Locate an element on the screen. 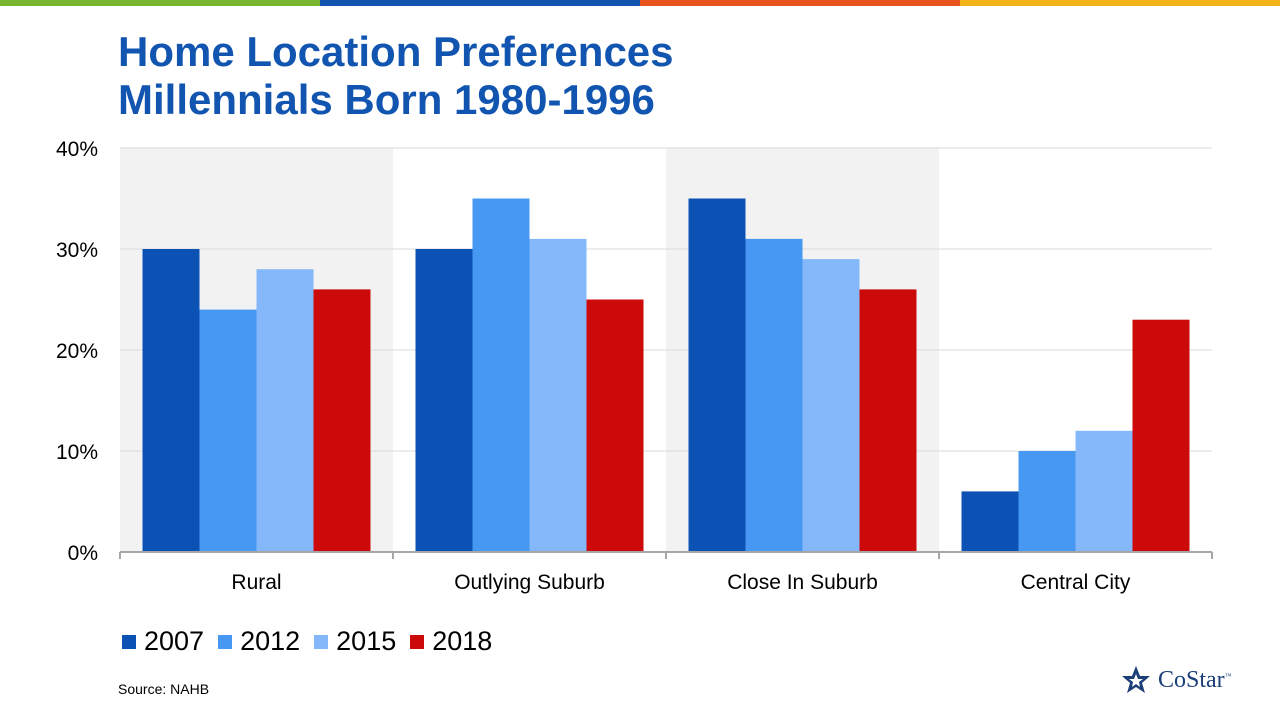 This screenshot has height=720, width=1280. chart-legend: 2007 2012 2015 2018 is located at coordinates (314, 641).